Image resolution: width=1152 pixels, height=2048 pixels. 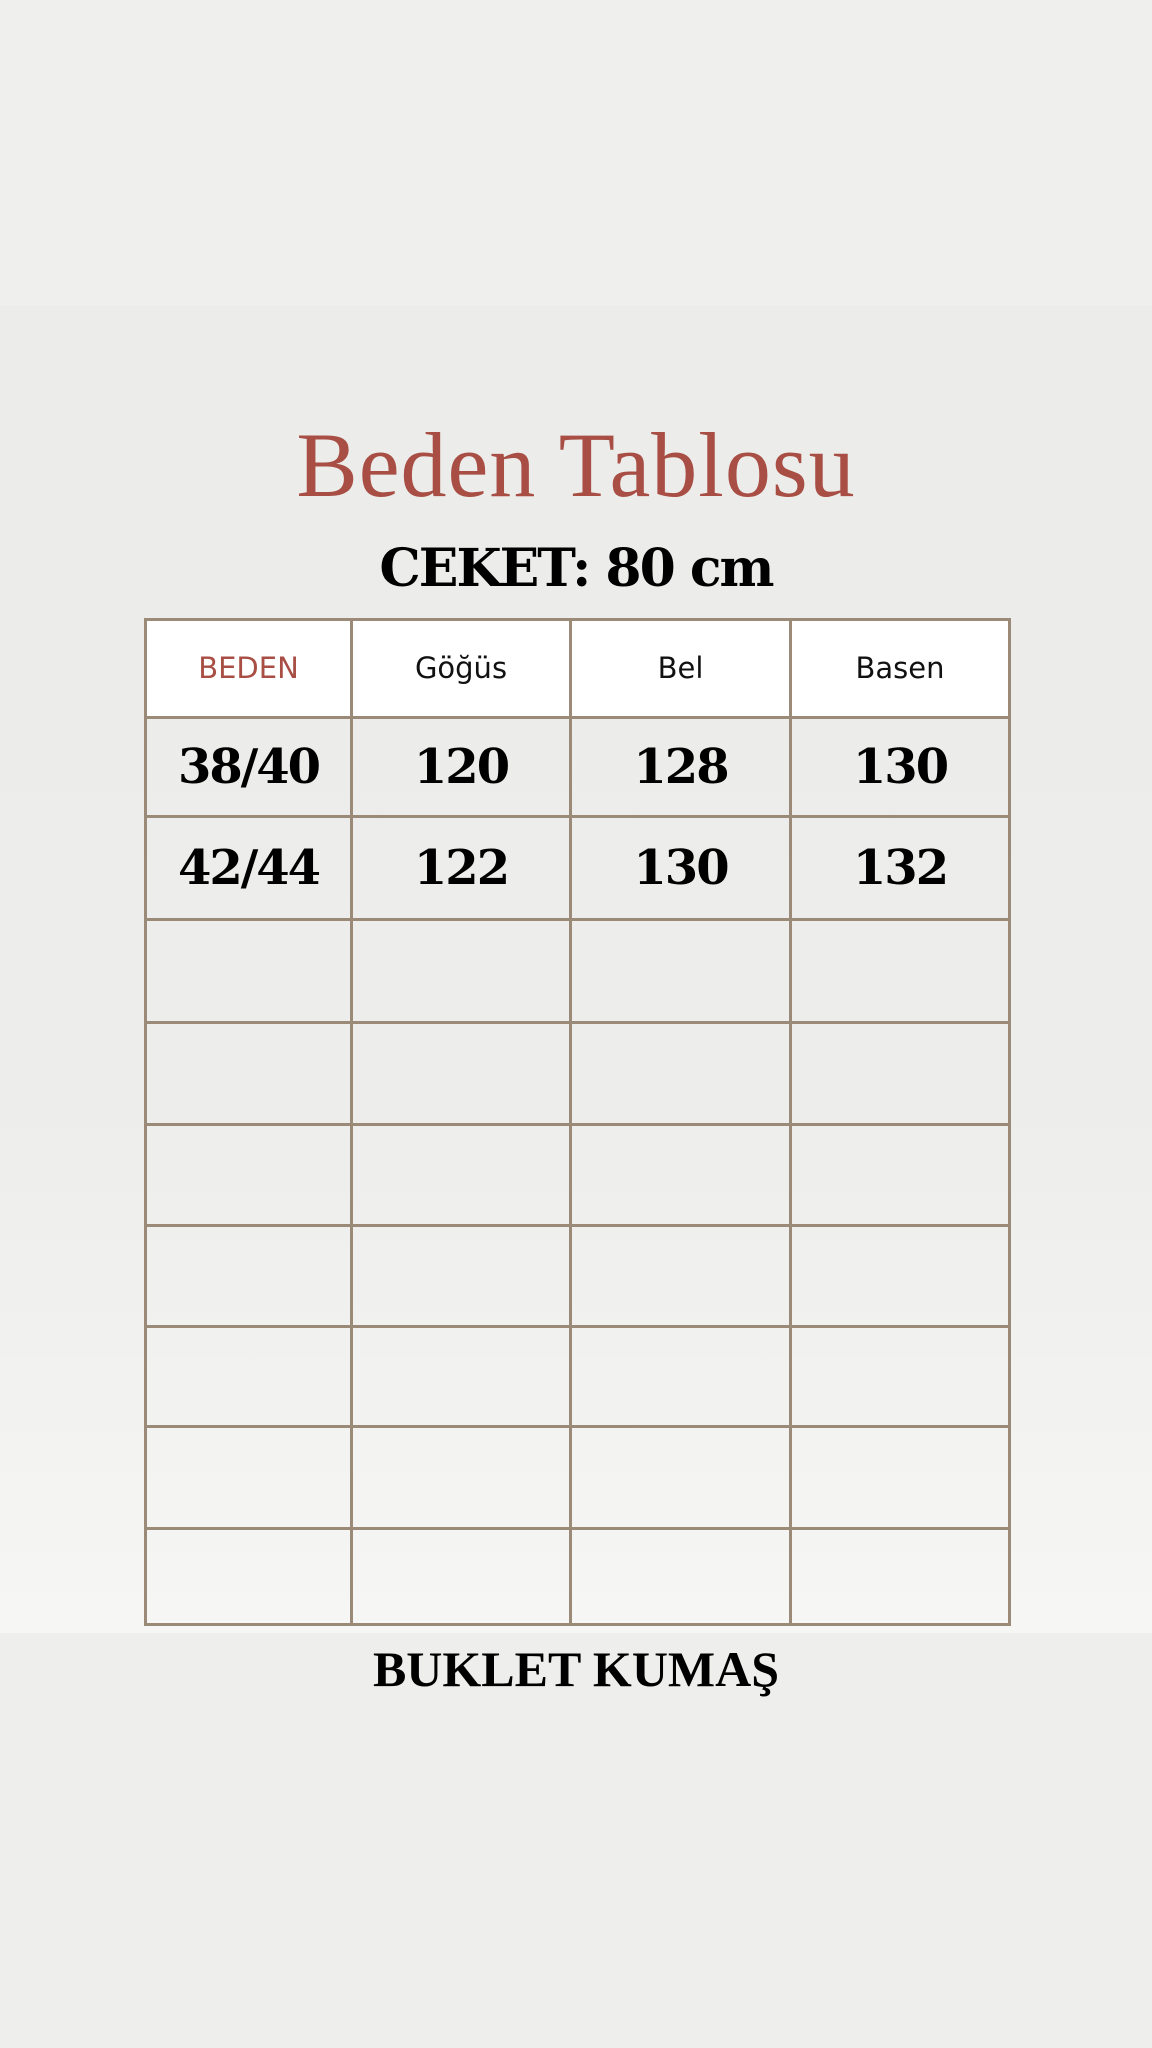 What do you see at coordinates (680, 767) in the screenshot?
I see `table-cell: 128` at bounding box center [680, 767].